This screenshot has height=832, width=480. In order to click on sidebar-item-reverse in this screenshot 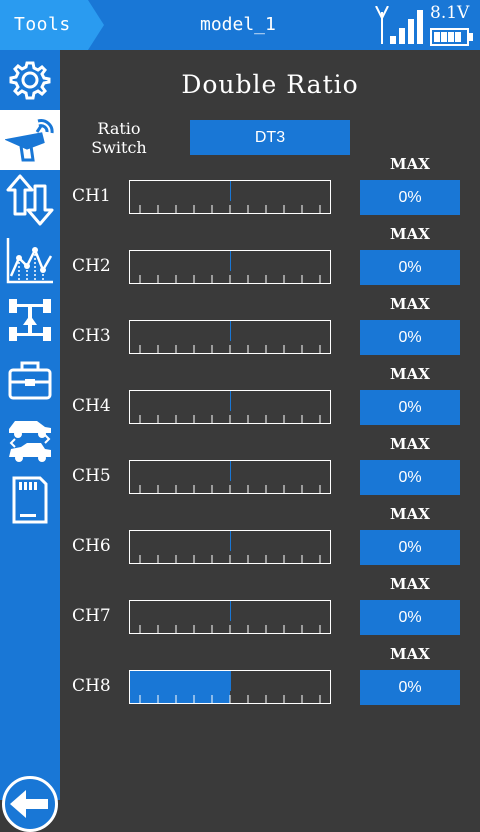, I will do `click(30, 200)`.